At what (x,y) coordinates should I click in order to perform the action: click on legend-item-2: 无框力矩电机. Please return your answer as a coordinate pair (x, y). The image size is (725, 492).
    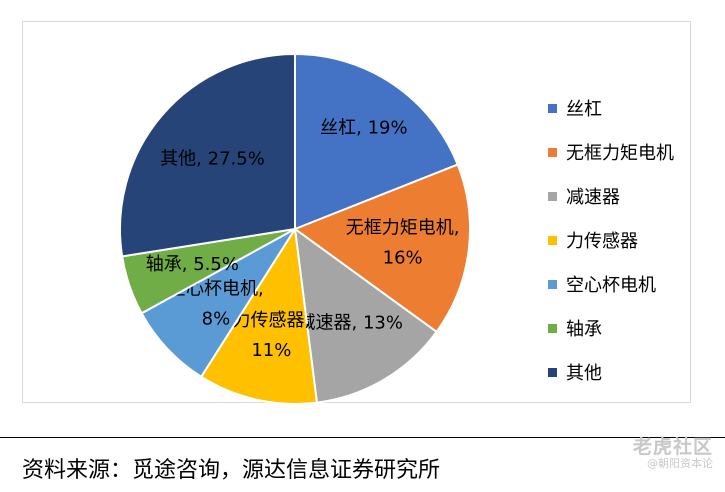
    Looking at the image, I should click on (611, 152).